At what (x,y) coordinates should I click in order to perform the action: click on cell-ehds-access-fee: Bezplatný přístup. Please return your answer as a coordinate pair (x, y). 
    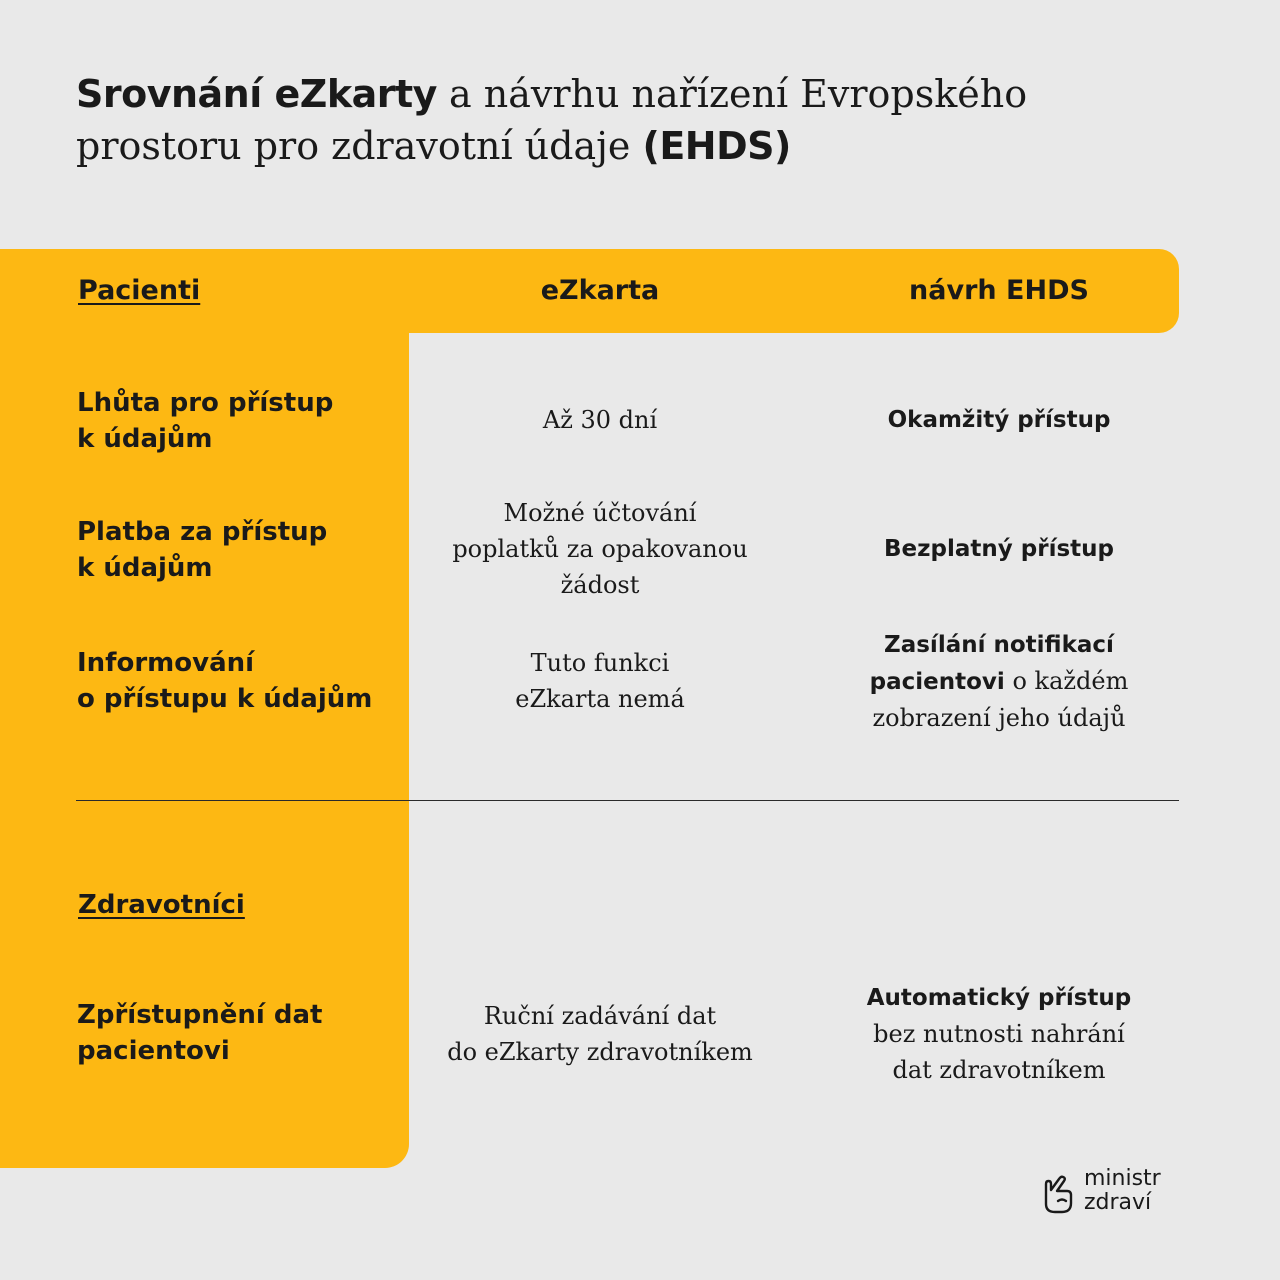
    Looking at the image, I should click on (999, 549).